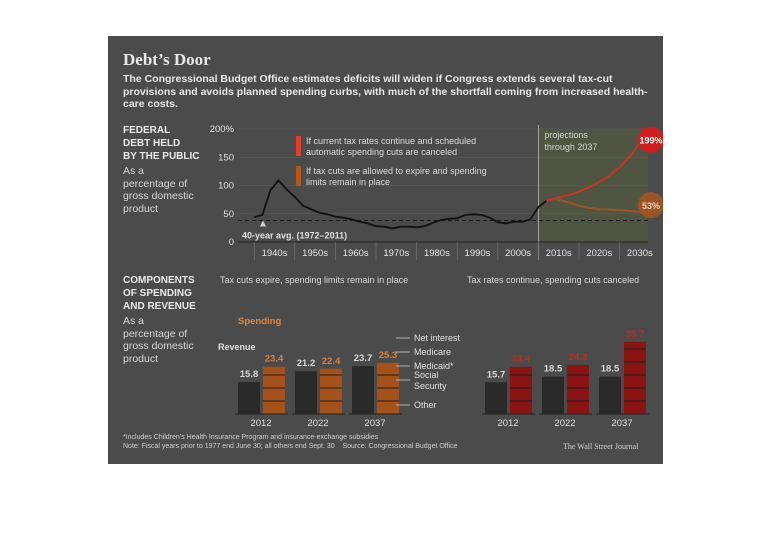 Image resolution: width=770 pixels, height=558 pixels. What do you see at coordinates (437, 253) in the screenshot?
I see `x-tick-label: 1980s` at bounding box center [437, 253].